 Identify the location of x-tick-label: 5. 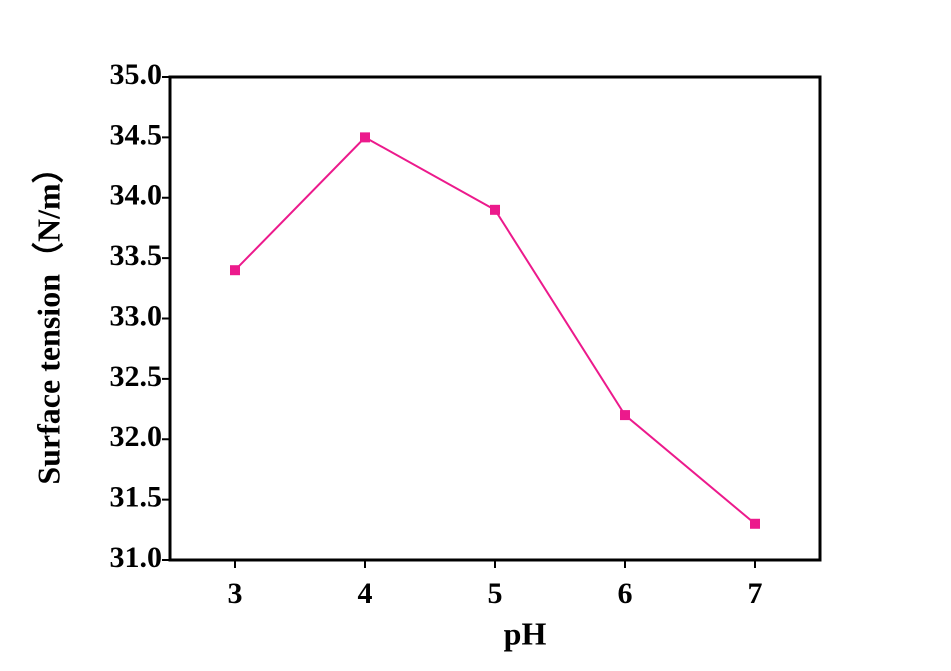
(495, 593).